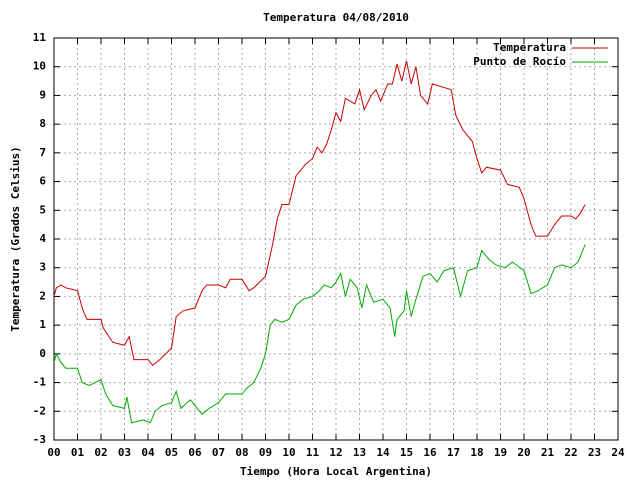 The width and height of the screenshot is (640, 480). Describe the element at coordinates (42, 267) in the screenshot. I see `y-tick-label: 3` at that location.